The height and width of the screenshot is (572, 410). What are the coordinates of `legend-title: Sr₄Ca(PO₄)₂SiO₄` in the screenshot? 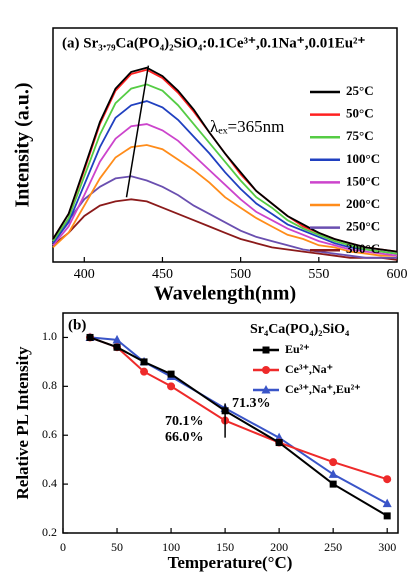 It's located at (300, 329).